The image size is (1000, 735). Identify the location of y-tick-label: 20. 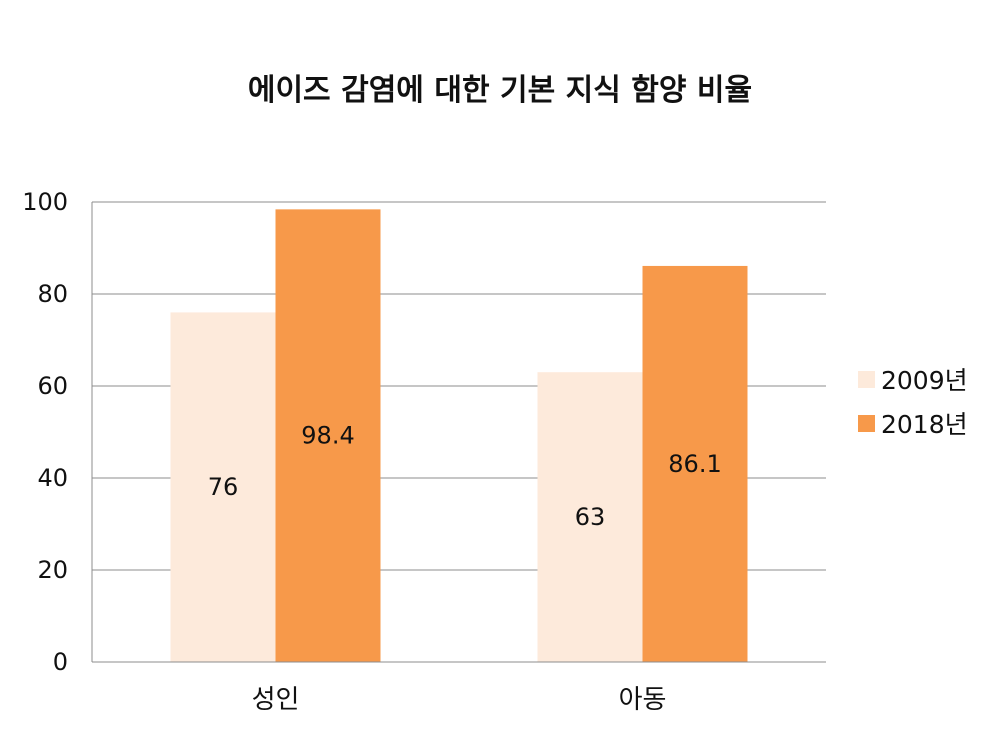
(52, 570).